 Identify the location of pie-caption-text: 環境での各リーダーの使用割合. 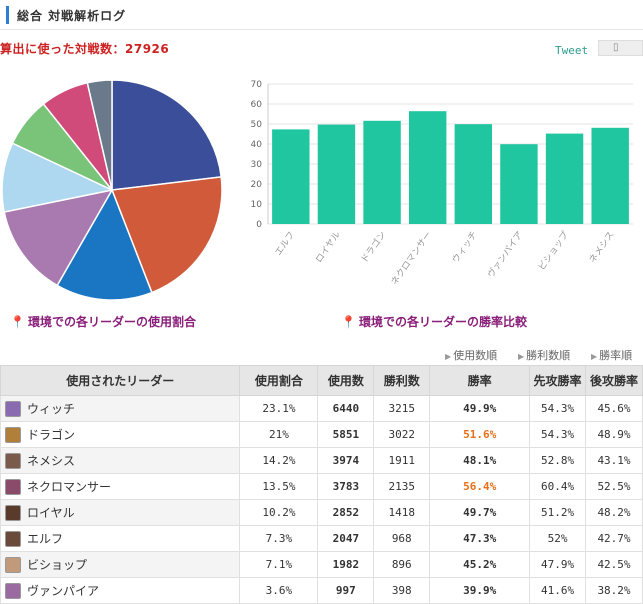
(111, 322).